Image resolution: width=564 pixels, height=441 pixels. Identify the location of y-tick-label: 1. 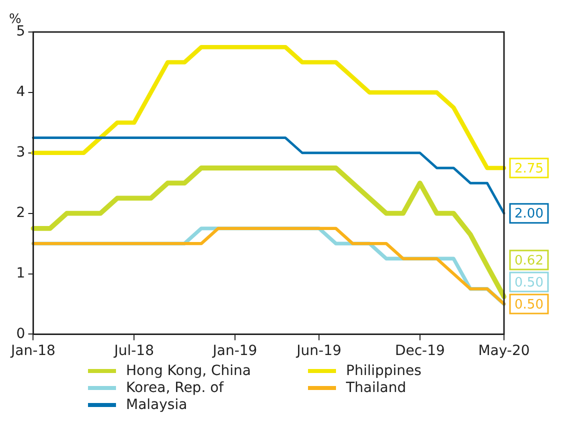
(21, 273).